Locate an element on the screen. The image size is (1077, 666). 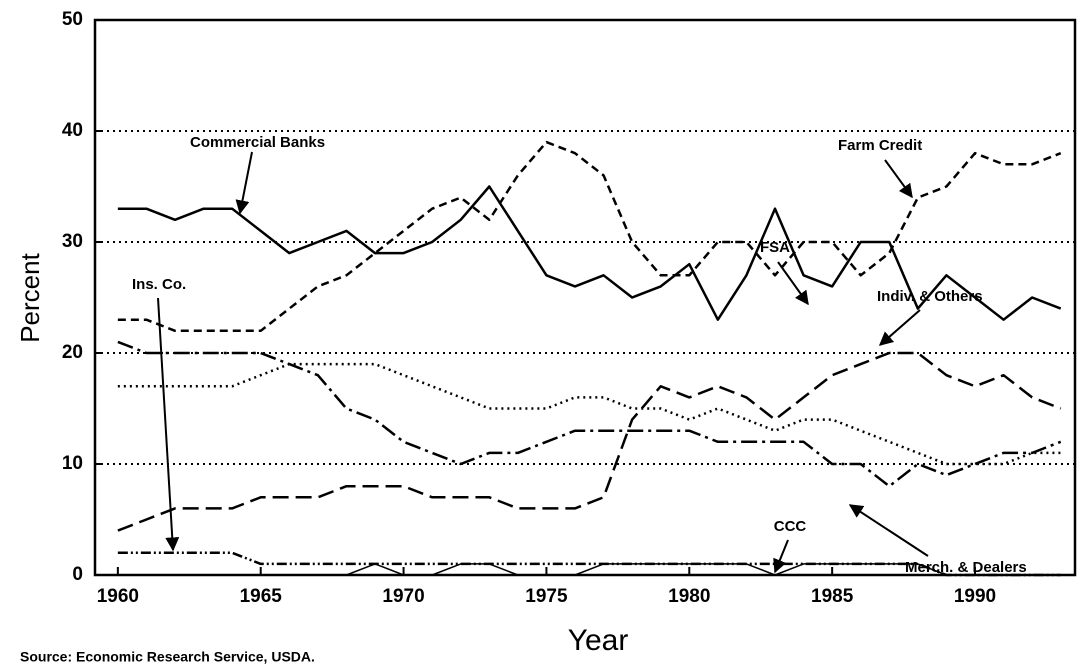
source-note: Source: Economic Research Service, USDA. is located at coordinates (167, 657).